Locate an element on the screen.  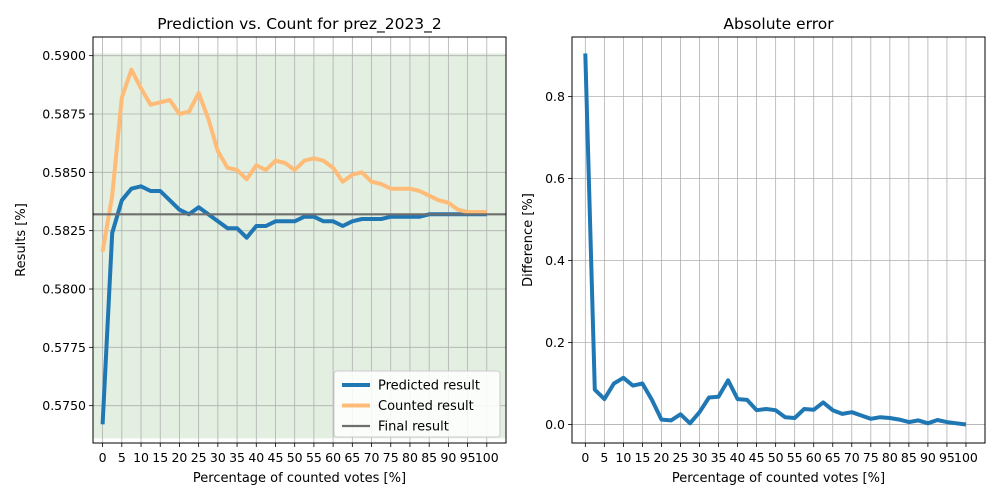
y-tick-label: 0.6 is located at coordinates (555, 178).